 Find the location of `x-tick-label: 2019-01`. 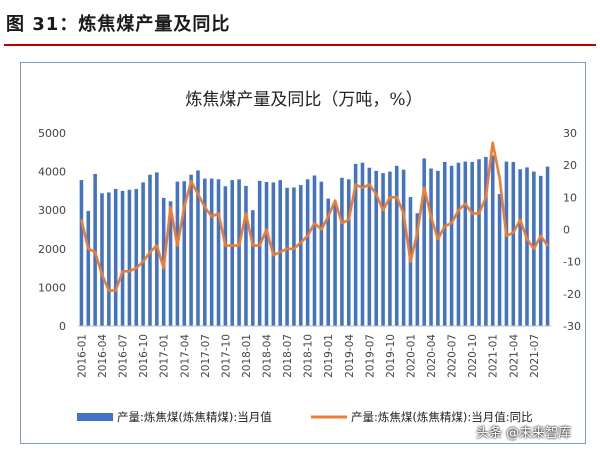

x-tick-label: 2019-01 is located at coordinates (329, 356).